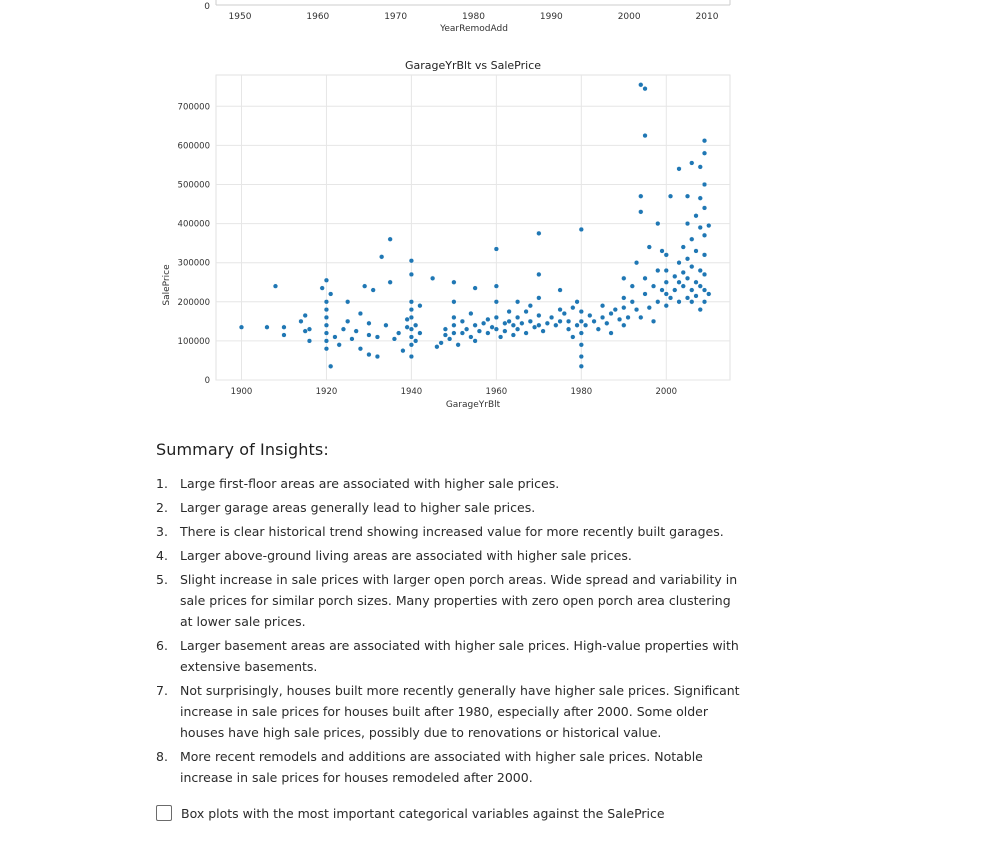 This screenshot has height=847, width=994. What do you see at coordinates (327, 392) in the screenshot?
I see `x-tick-label: 1920` at bounding box center [327, 392].